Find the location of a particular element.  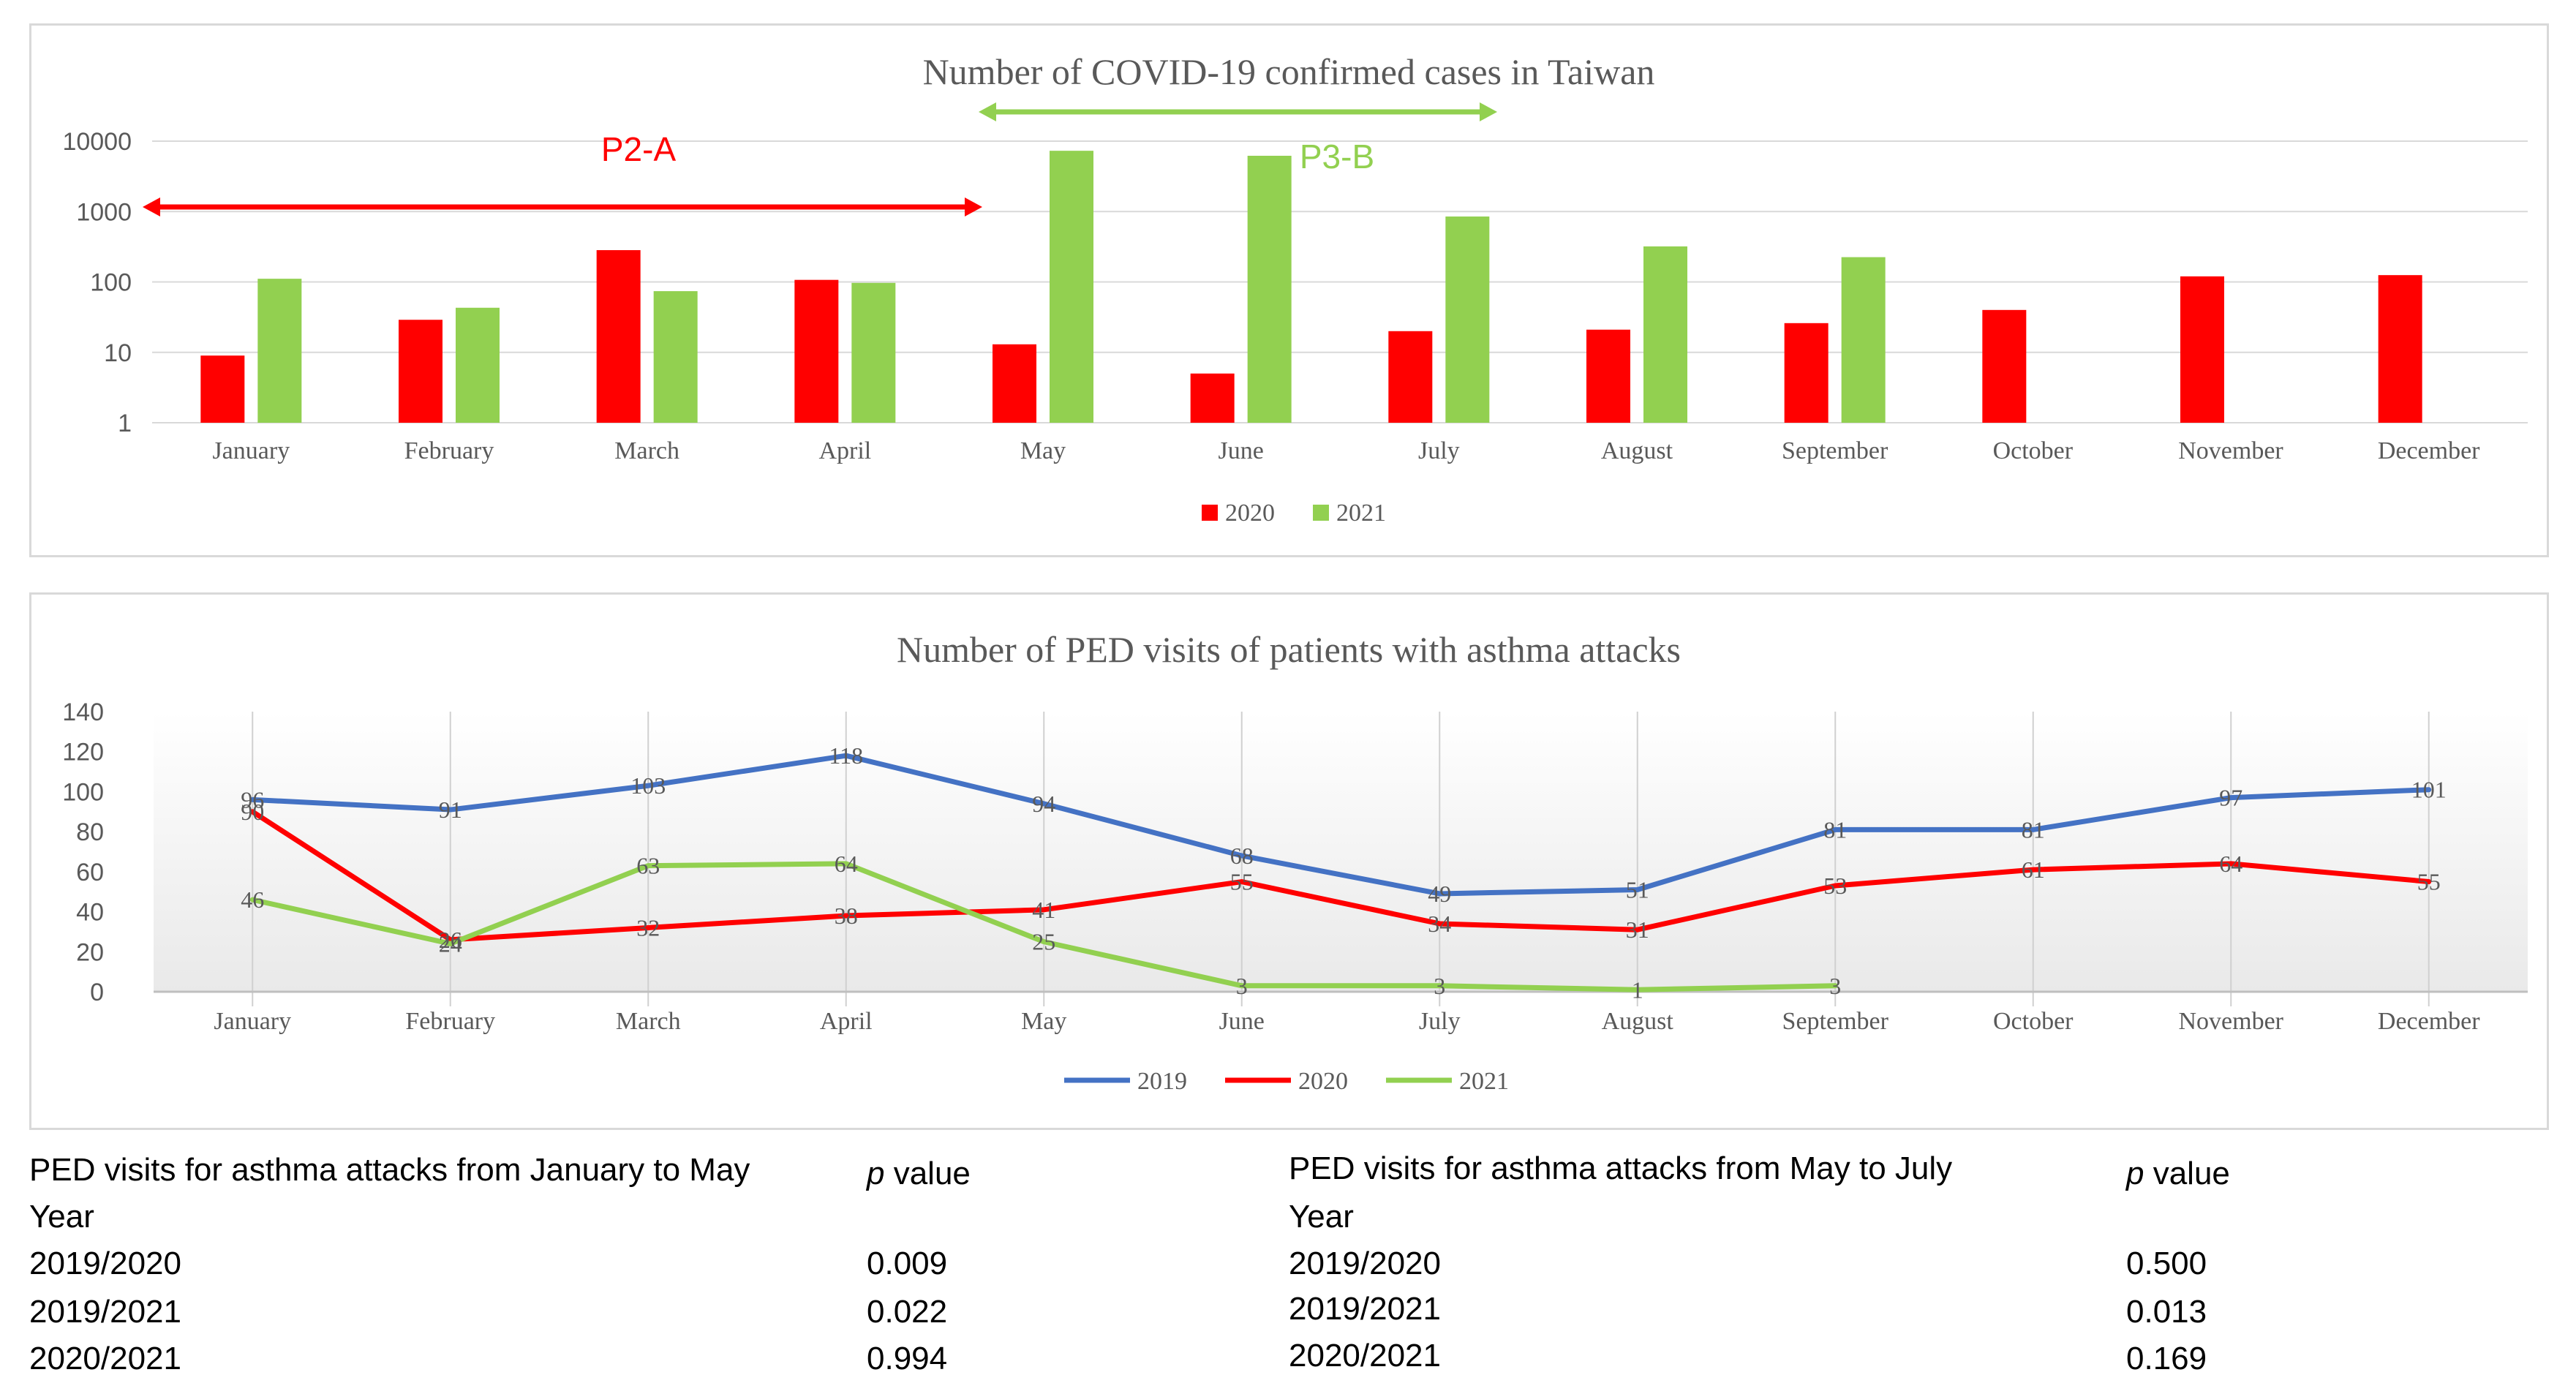

data-label-2019: 49 is located at coordinates (1439, 894).